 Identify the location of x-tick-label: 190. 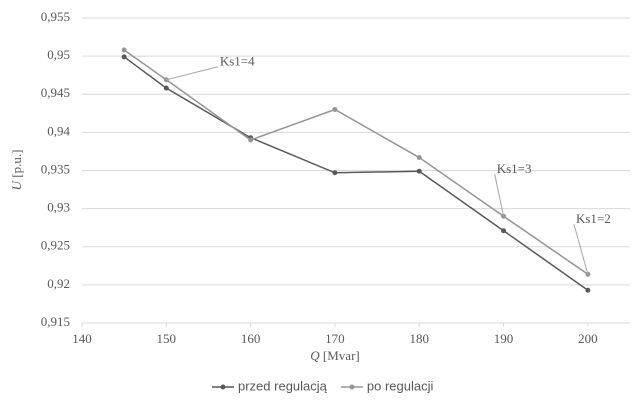
(504, 338).